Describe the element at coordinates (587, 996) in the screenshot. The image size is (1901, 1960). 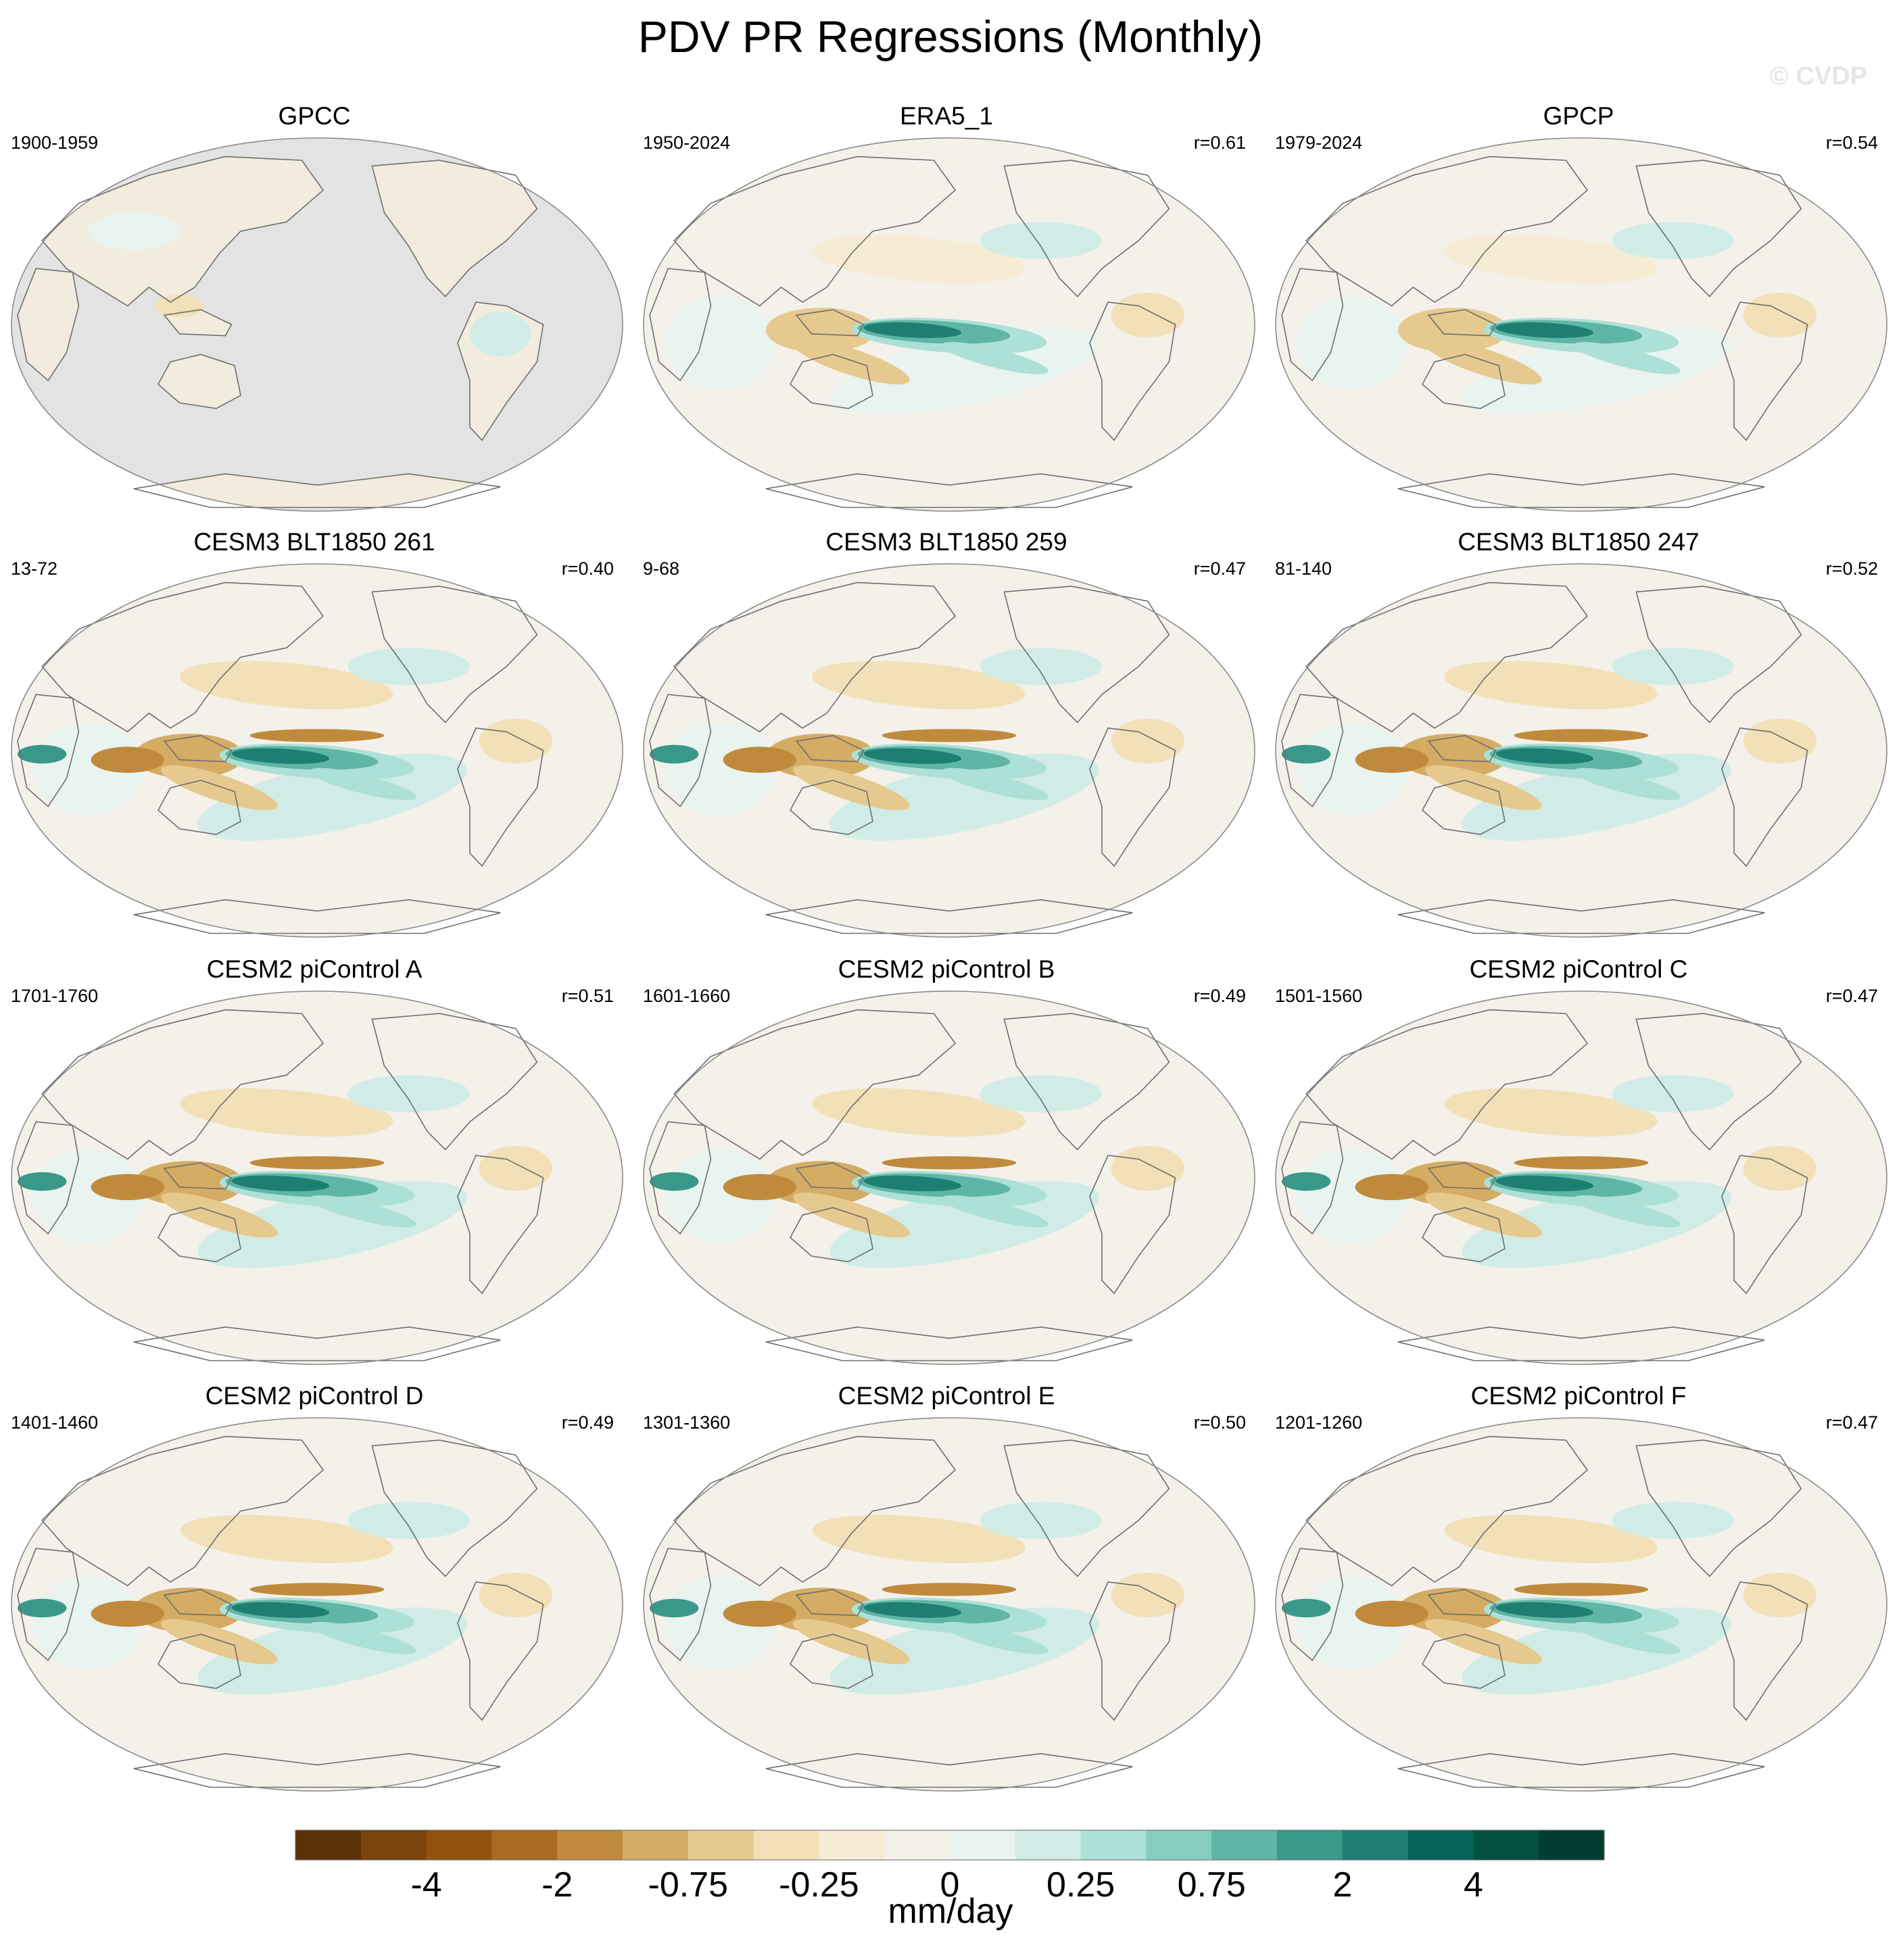
I see `panel-correlation: r=0.51` at that location.